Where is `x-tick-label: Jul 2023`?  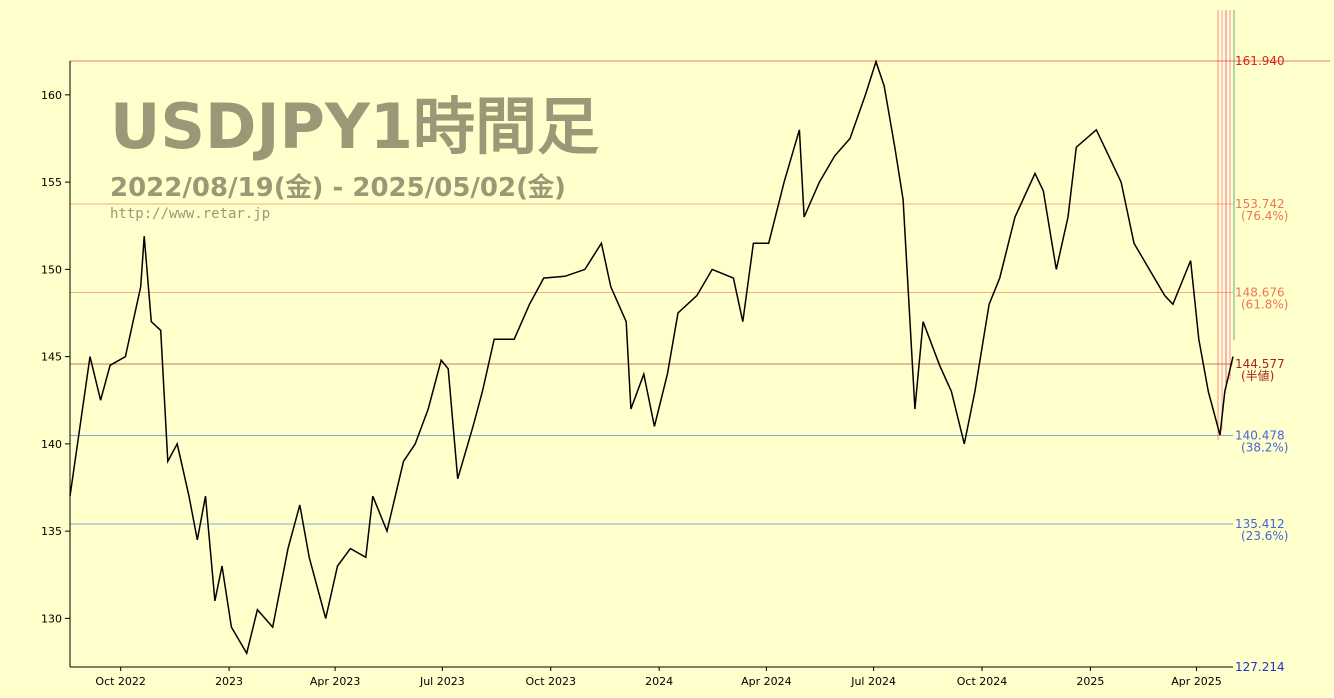 x-tick-label: Jul 2023 is located at coordinates (442, 681).